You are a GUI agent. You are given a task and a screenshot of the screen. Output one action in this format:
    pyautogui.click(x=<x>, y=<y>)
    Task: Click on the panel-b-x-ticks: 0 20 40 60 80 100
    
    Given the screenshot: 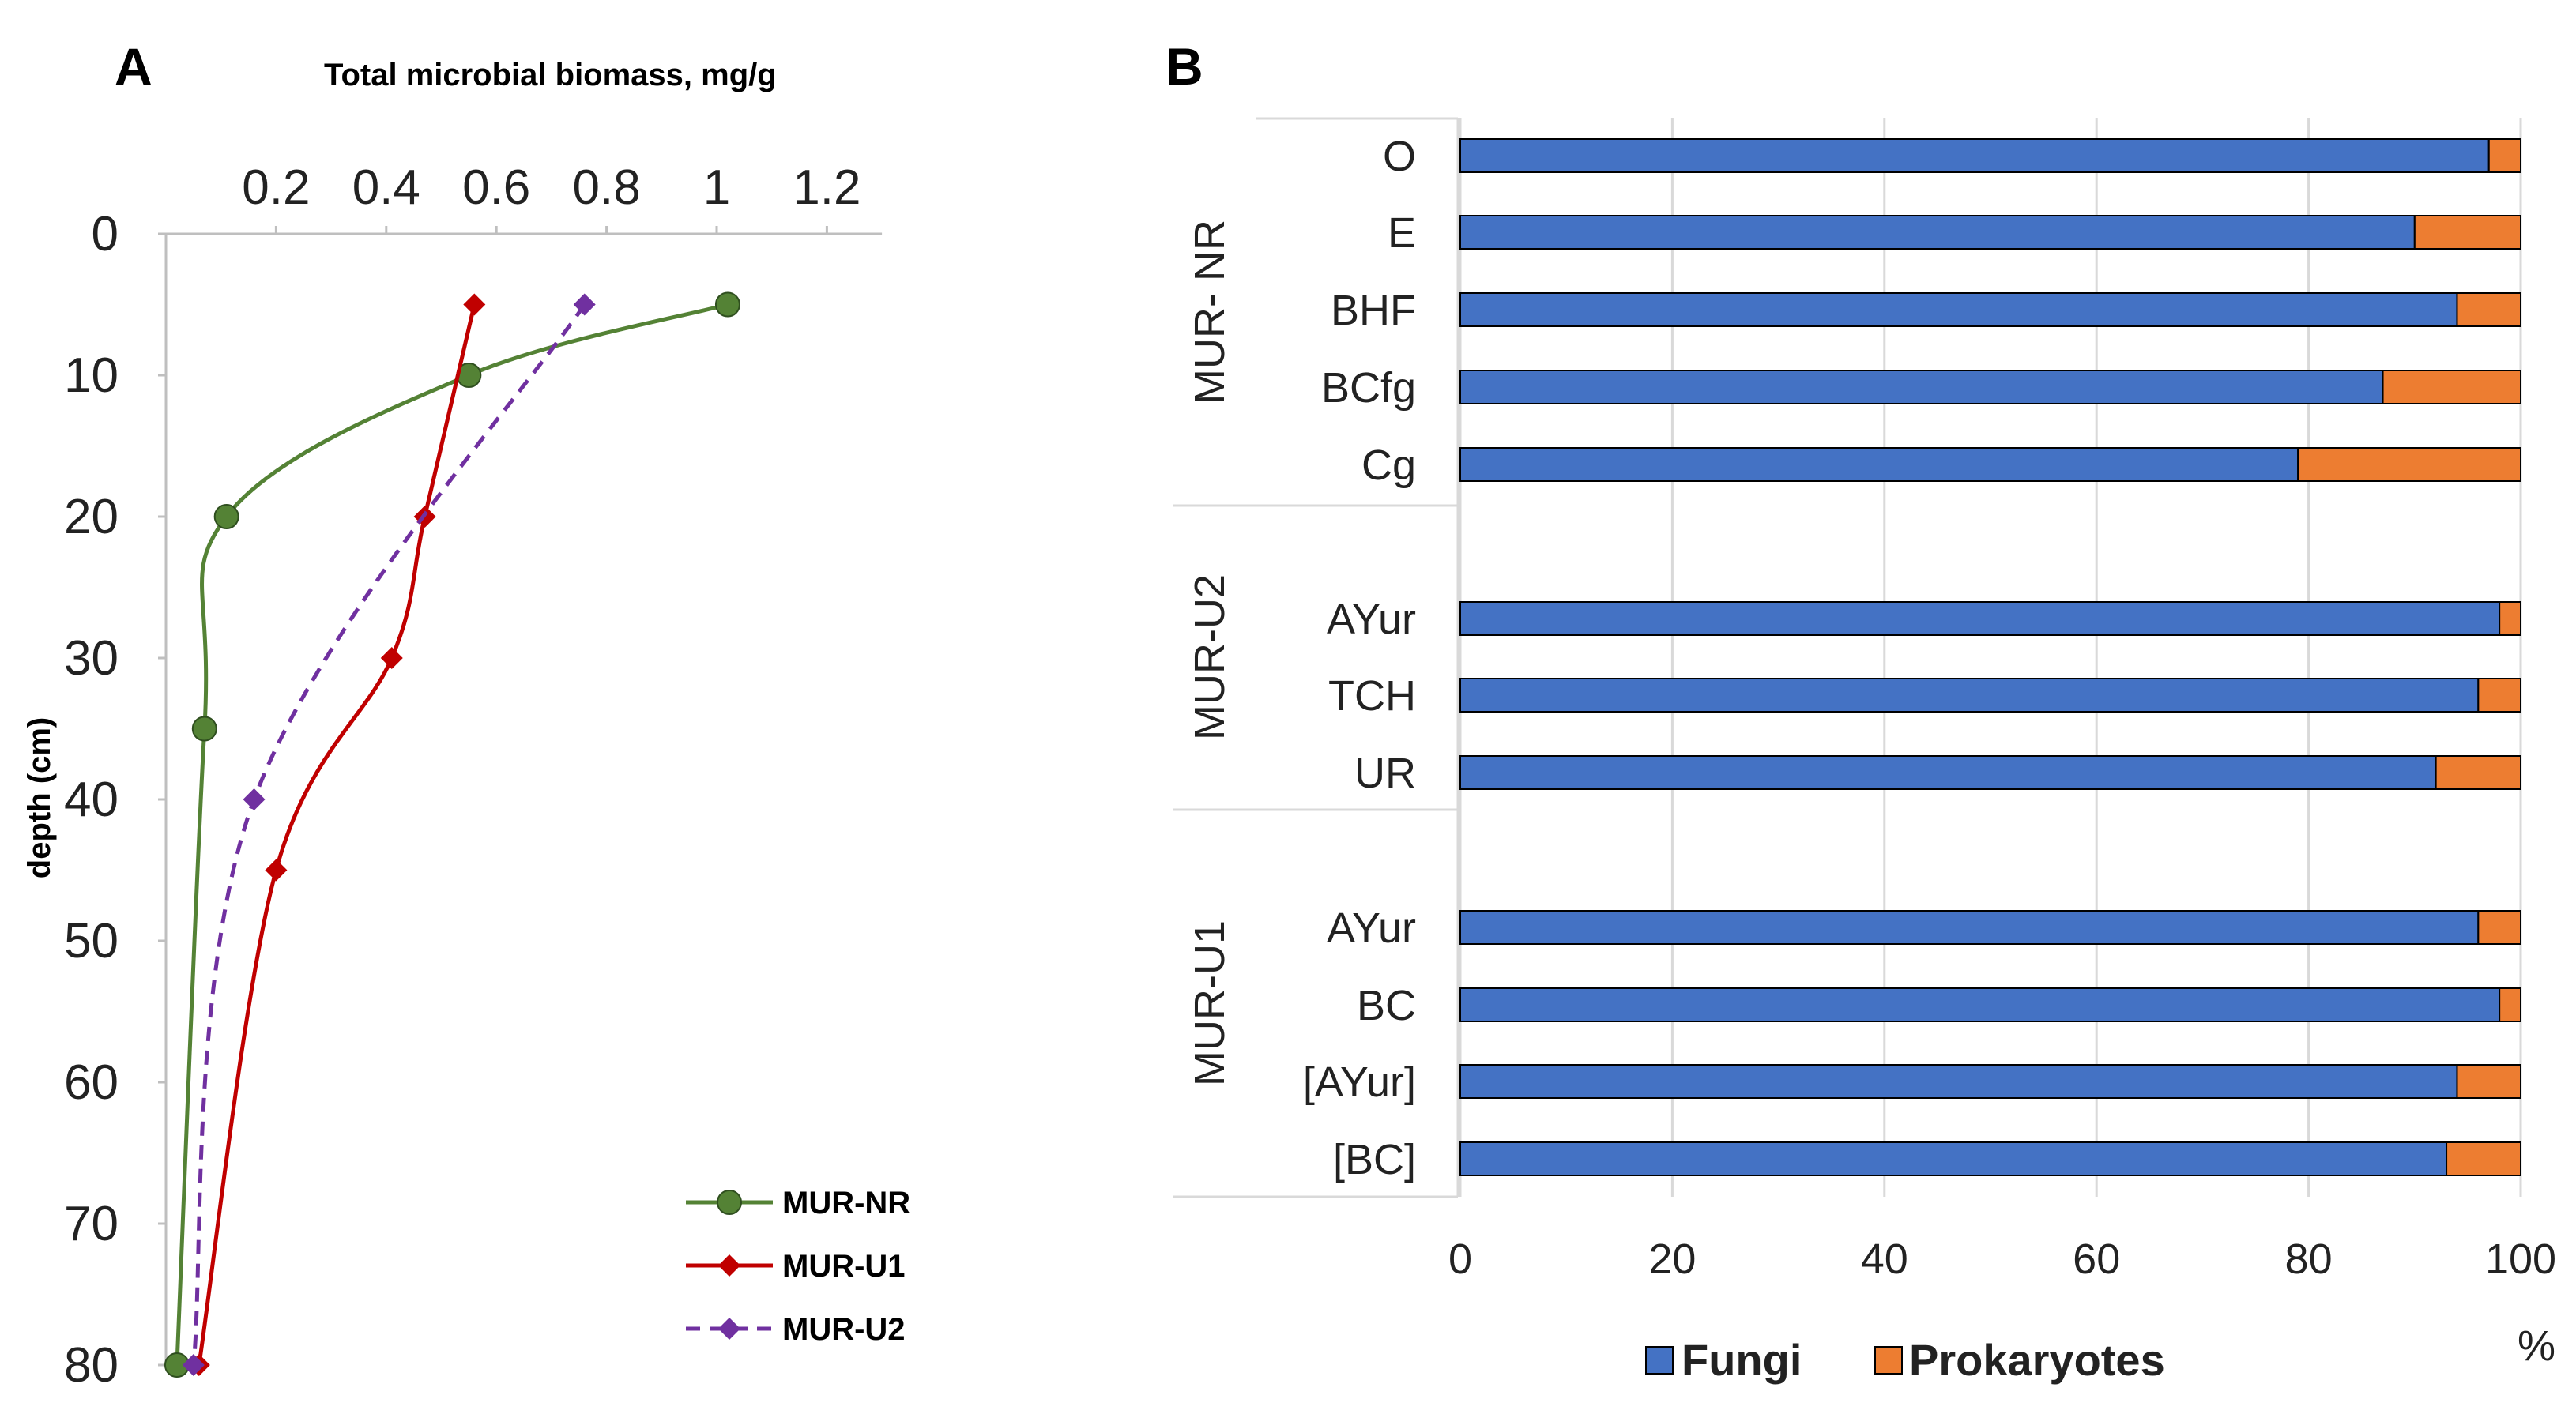 What is the action you would take?
    pyautogui.click(x=2002, y=1259)
    